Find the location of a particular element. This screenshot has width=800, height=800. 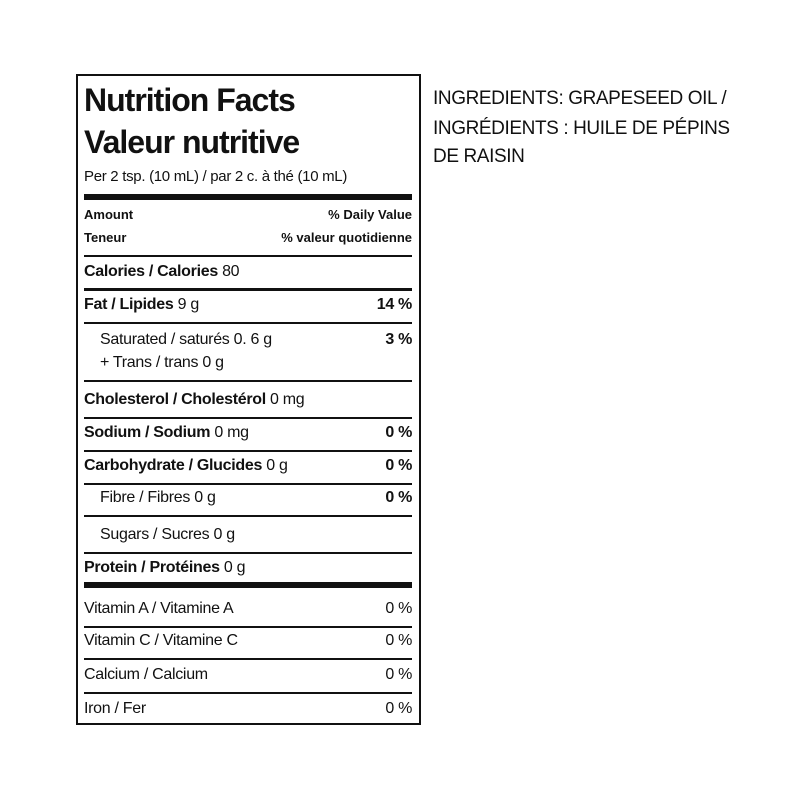

nutrient-row: Calories / Calories 80 is located at coordinates (248, 272).